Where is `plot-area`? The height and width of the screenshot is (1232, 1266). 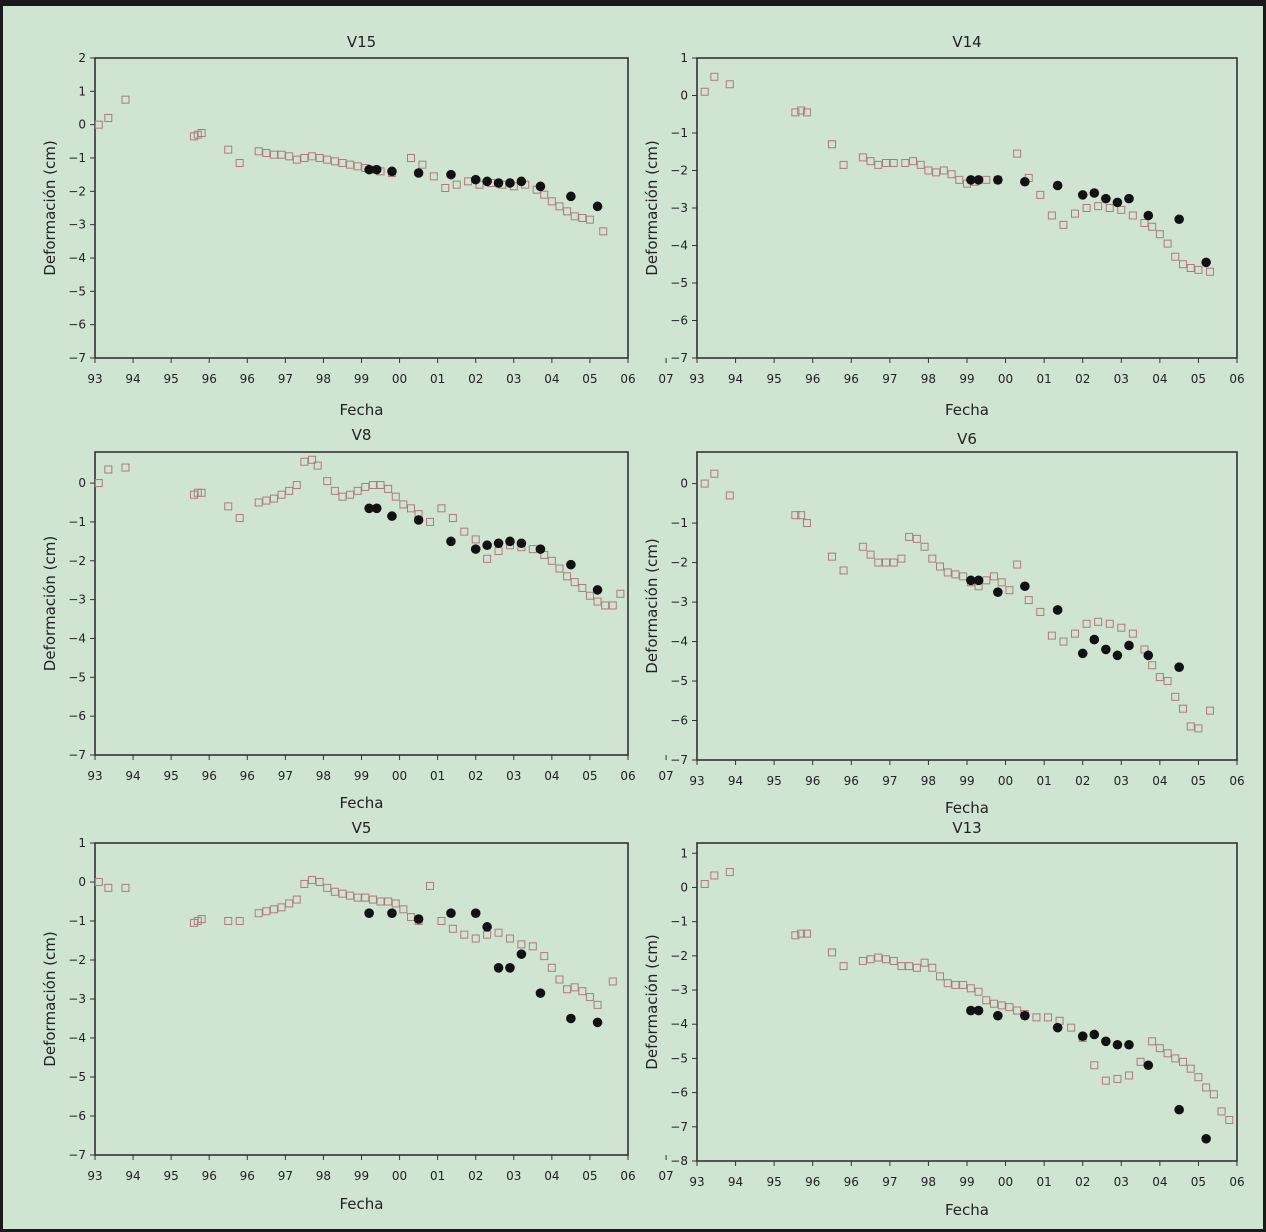
plot-area is located at coordinates (361, 603).